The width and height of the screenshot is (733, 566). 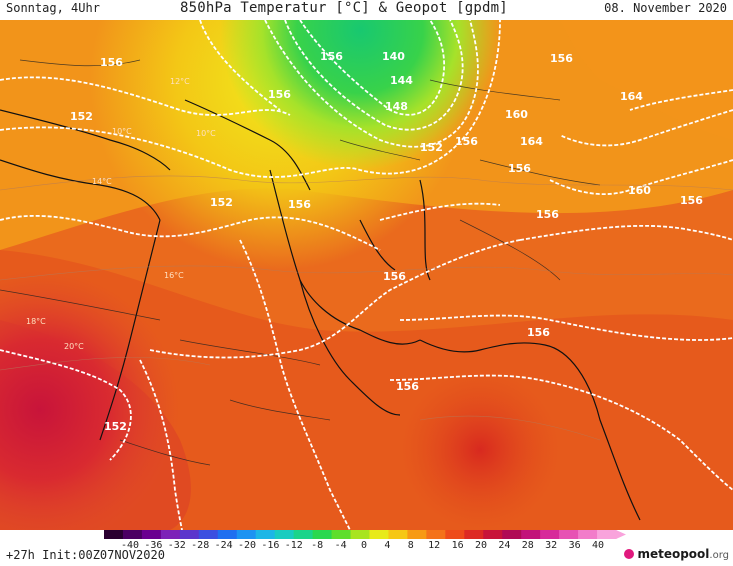 I want to click on color-scale-tick: 16, so click(x=457, y=545).